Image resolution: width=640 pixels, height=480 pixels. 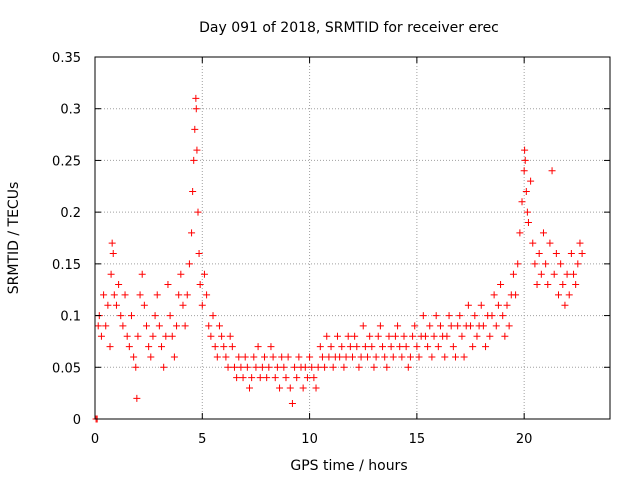 What do you see at coordinates (66, 58) in the screenshot?
I see `y-tick-label: 0.35` at bounding box center [66, 58].